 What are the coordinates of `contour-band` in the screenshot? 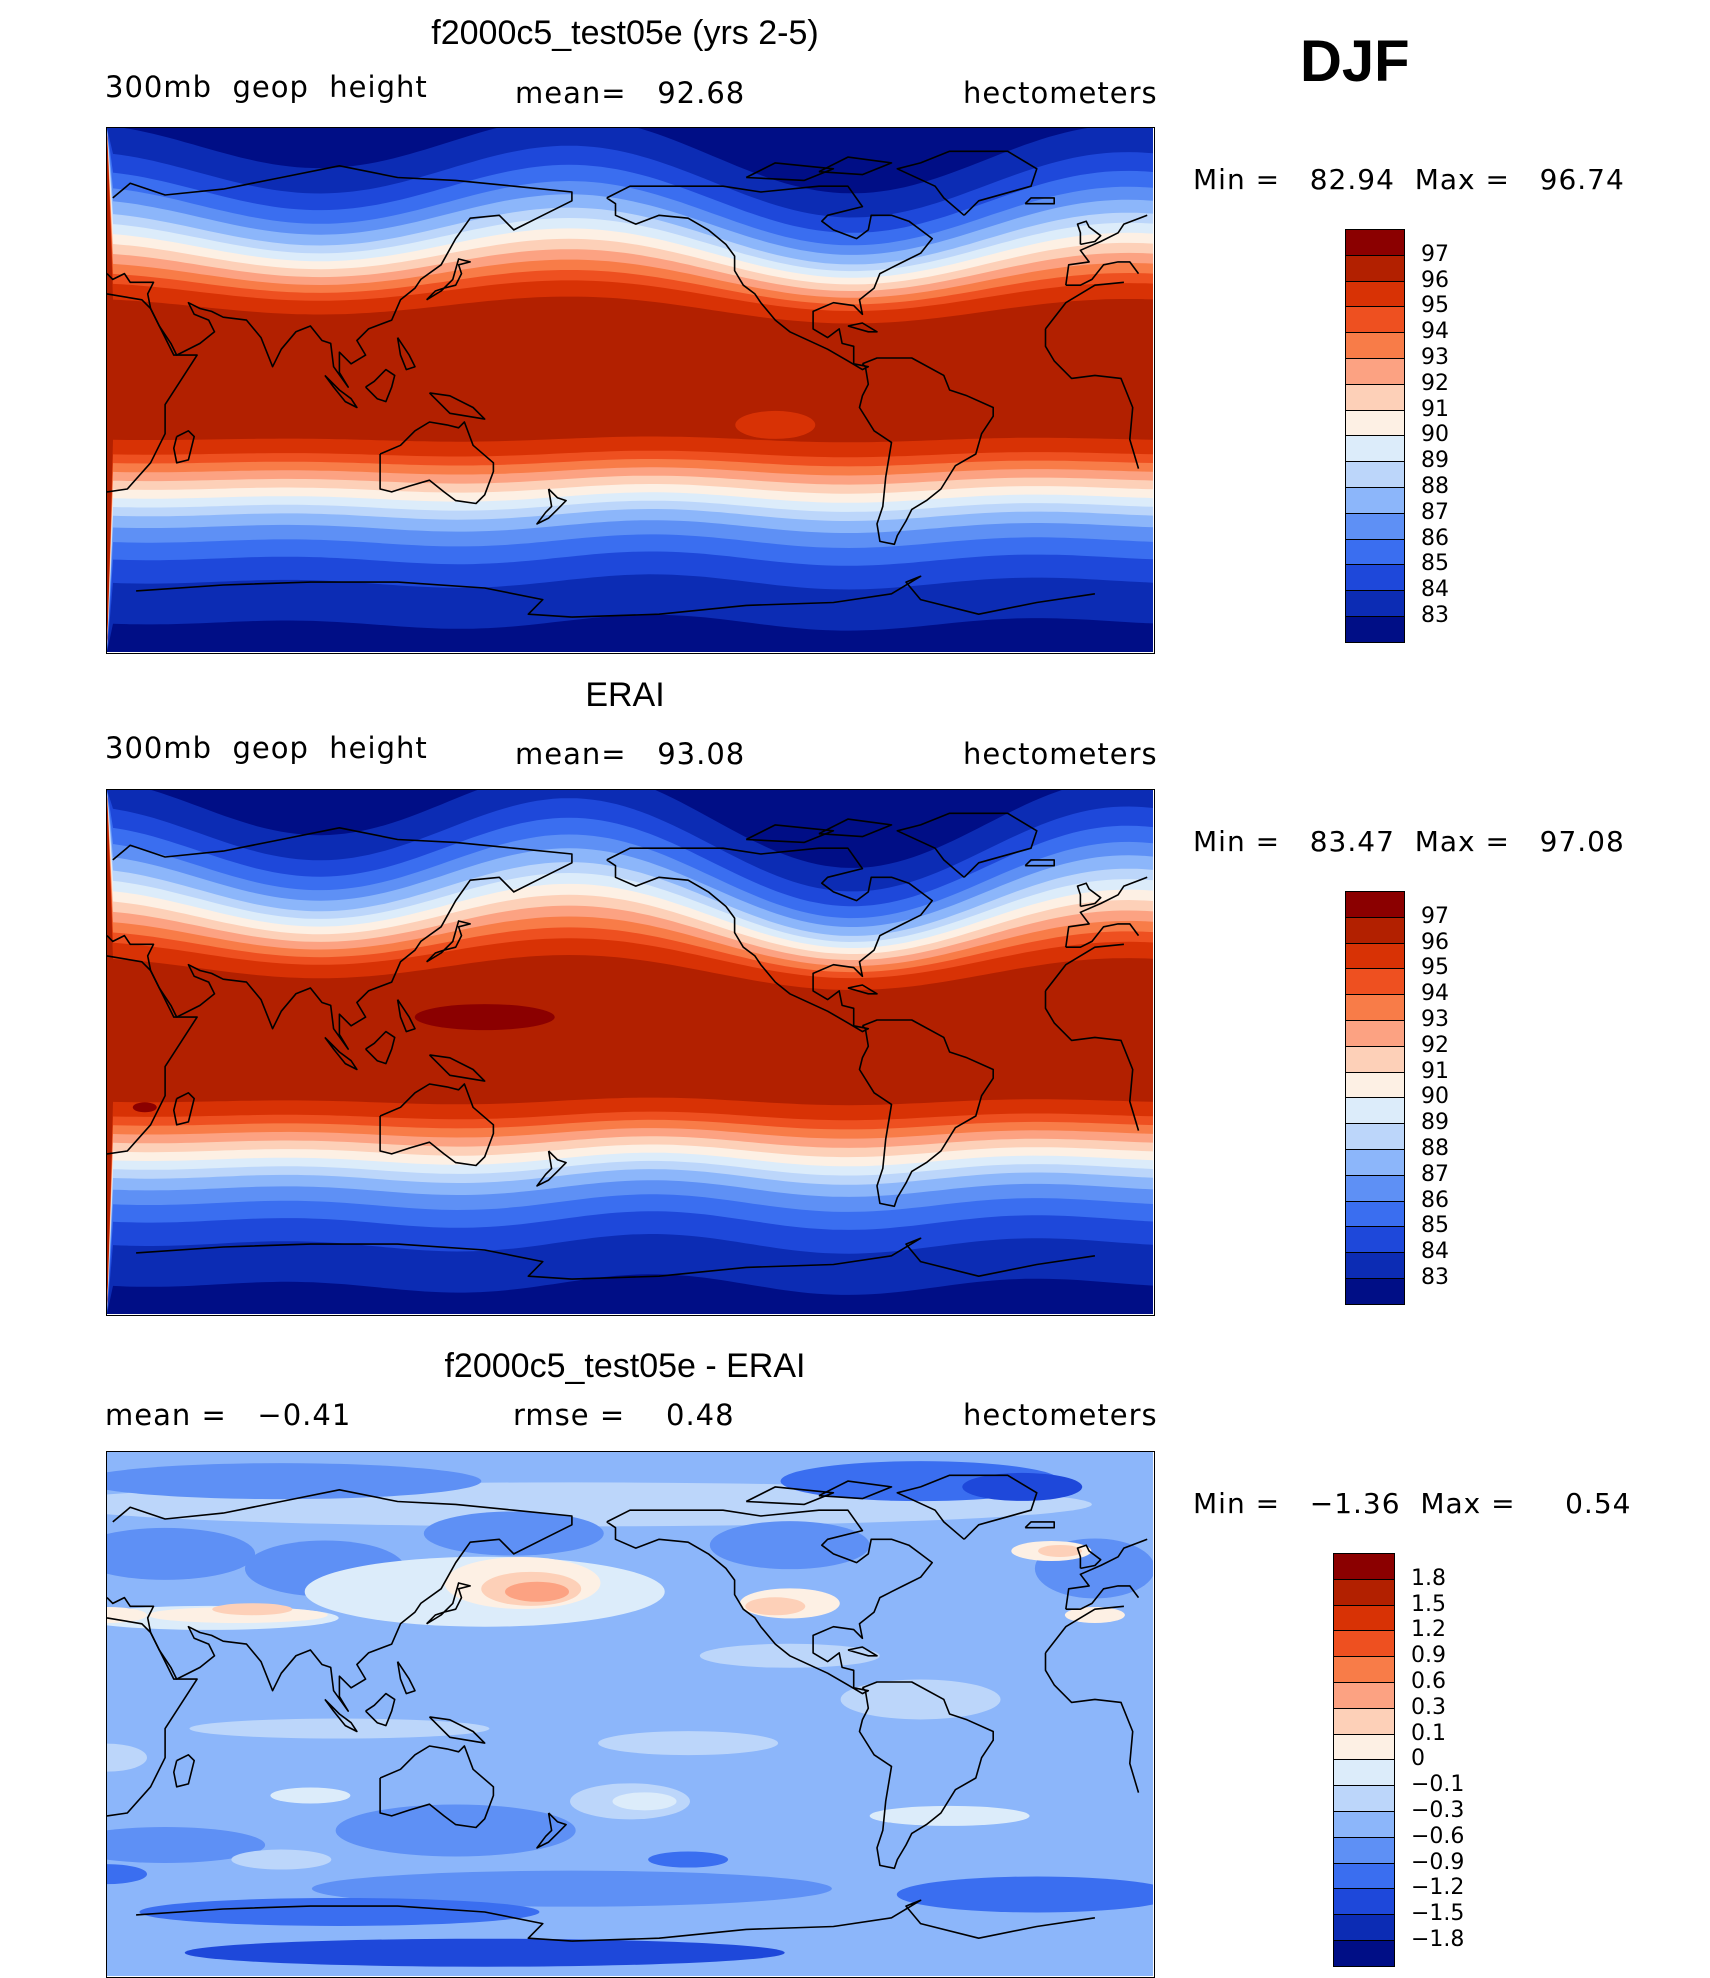 It's located at (630, 633).